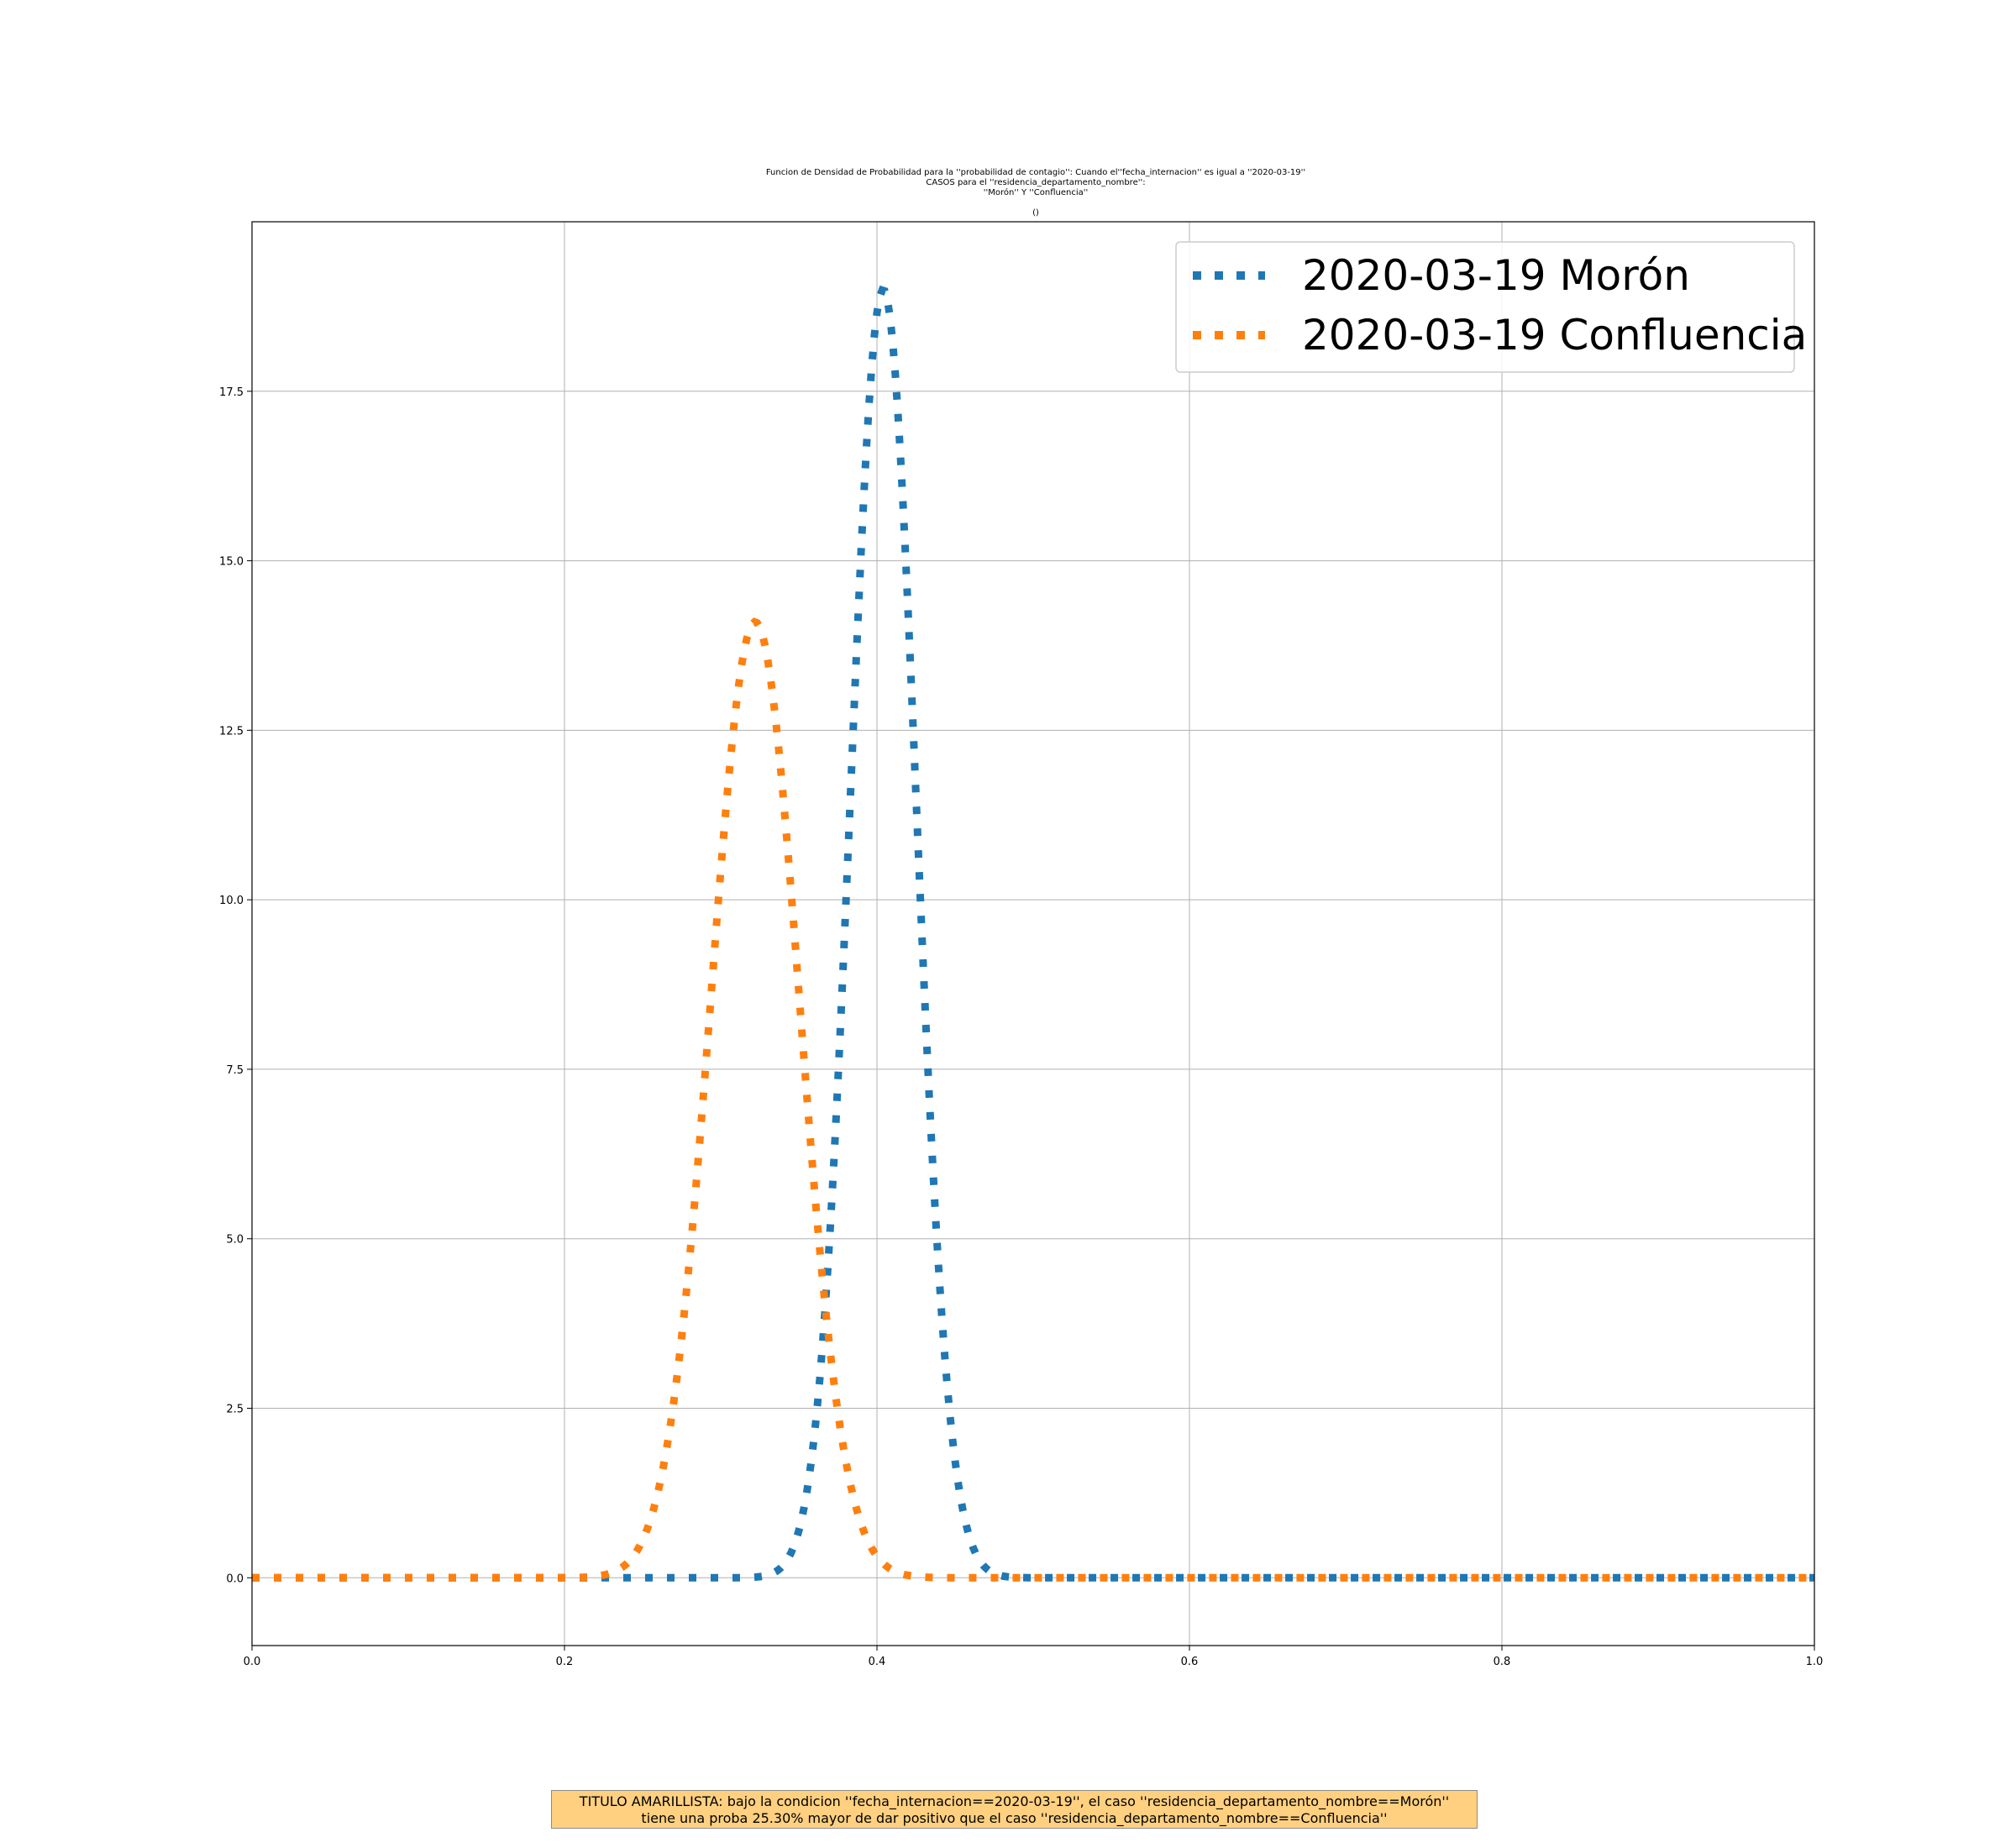 This screenshot has width=2016, height=1848. Describe the element at coordinates (565, 1662) in the screenshot. I see `x-tick-label: 0.2` at that location.